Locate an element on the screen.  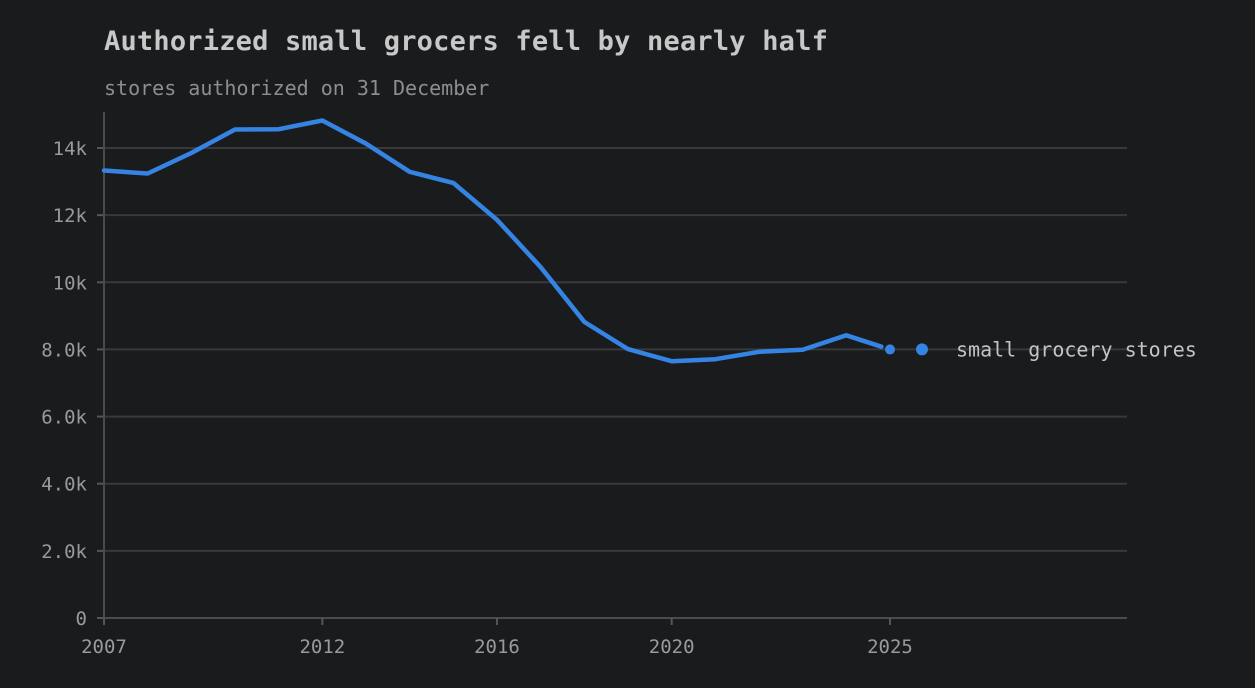
y-tick-label: 0 is located at coordinates (81, 619).